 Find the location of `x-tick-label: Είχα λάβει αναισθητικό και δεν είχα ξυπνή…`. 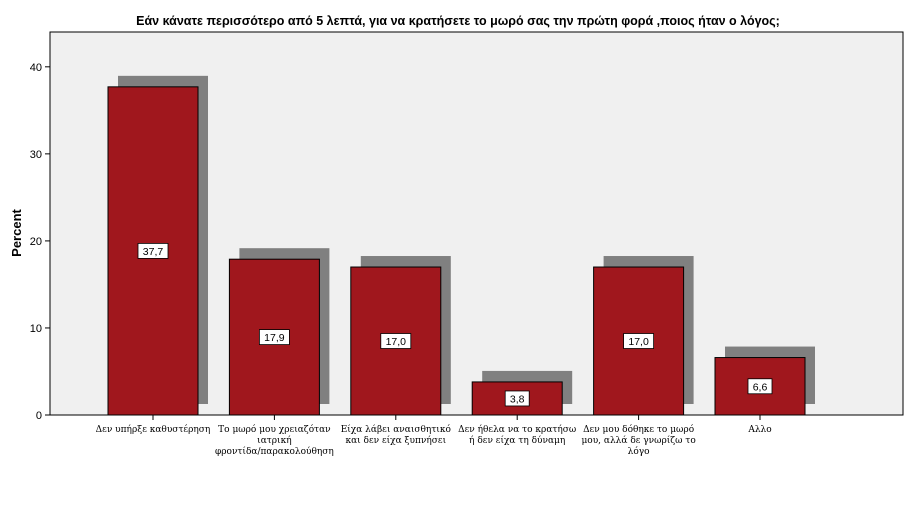

x-tick-label: Είχα λάβει αναισθητικό και δεν είχα ξυπνή… is located at coordinates (396, 435).